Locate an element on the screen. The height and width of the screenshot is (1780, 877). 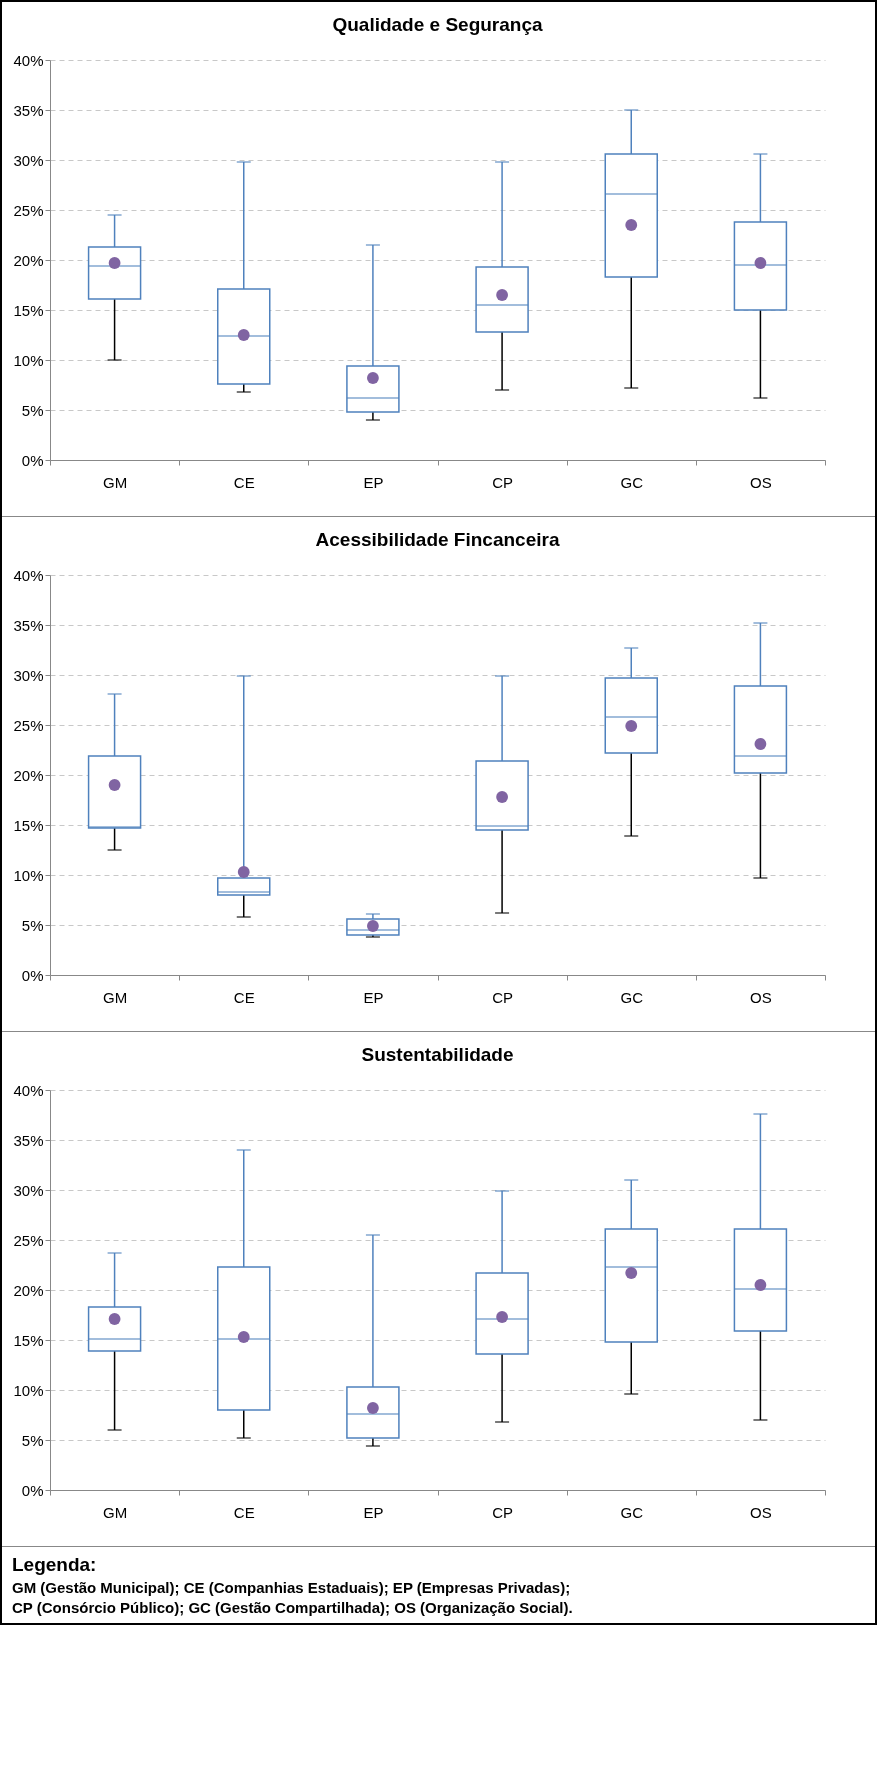
chart-title: Sustentabilidade is located at coordinates (437, 1054).